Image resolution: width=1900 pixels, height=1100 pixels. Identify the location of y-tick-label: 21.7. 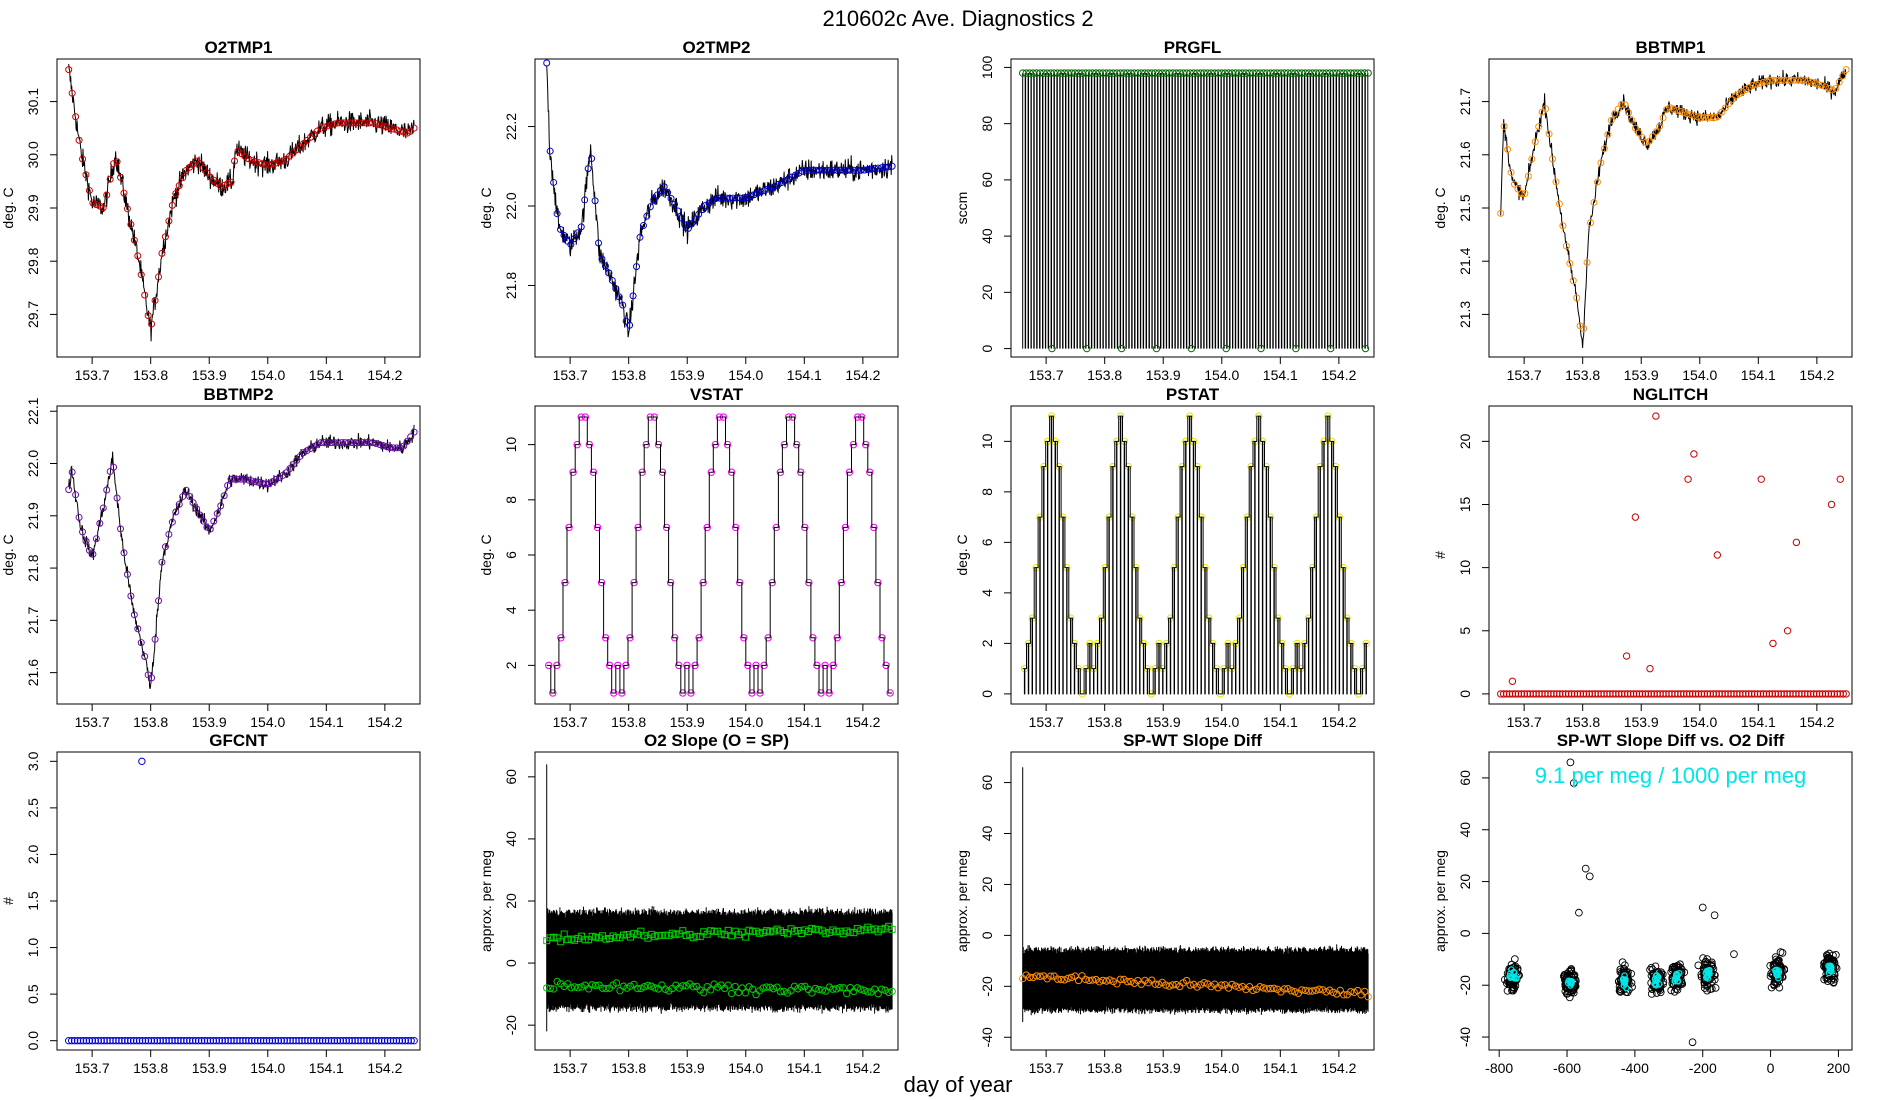
(1465, 101).